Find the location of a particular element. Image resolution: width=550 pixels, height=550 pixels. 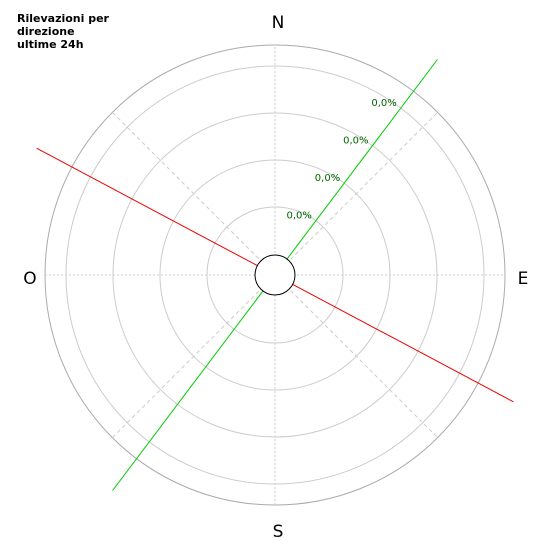

direction-label-s: S is located at coordinates (278, 532).